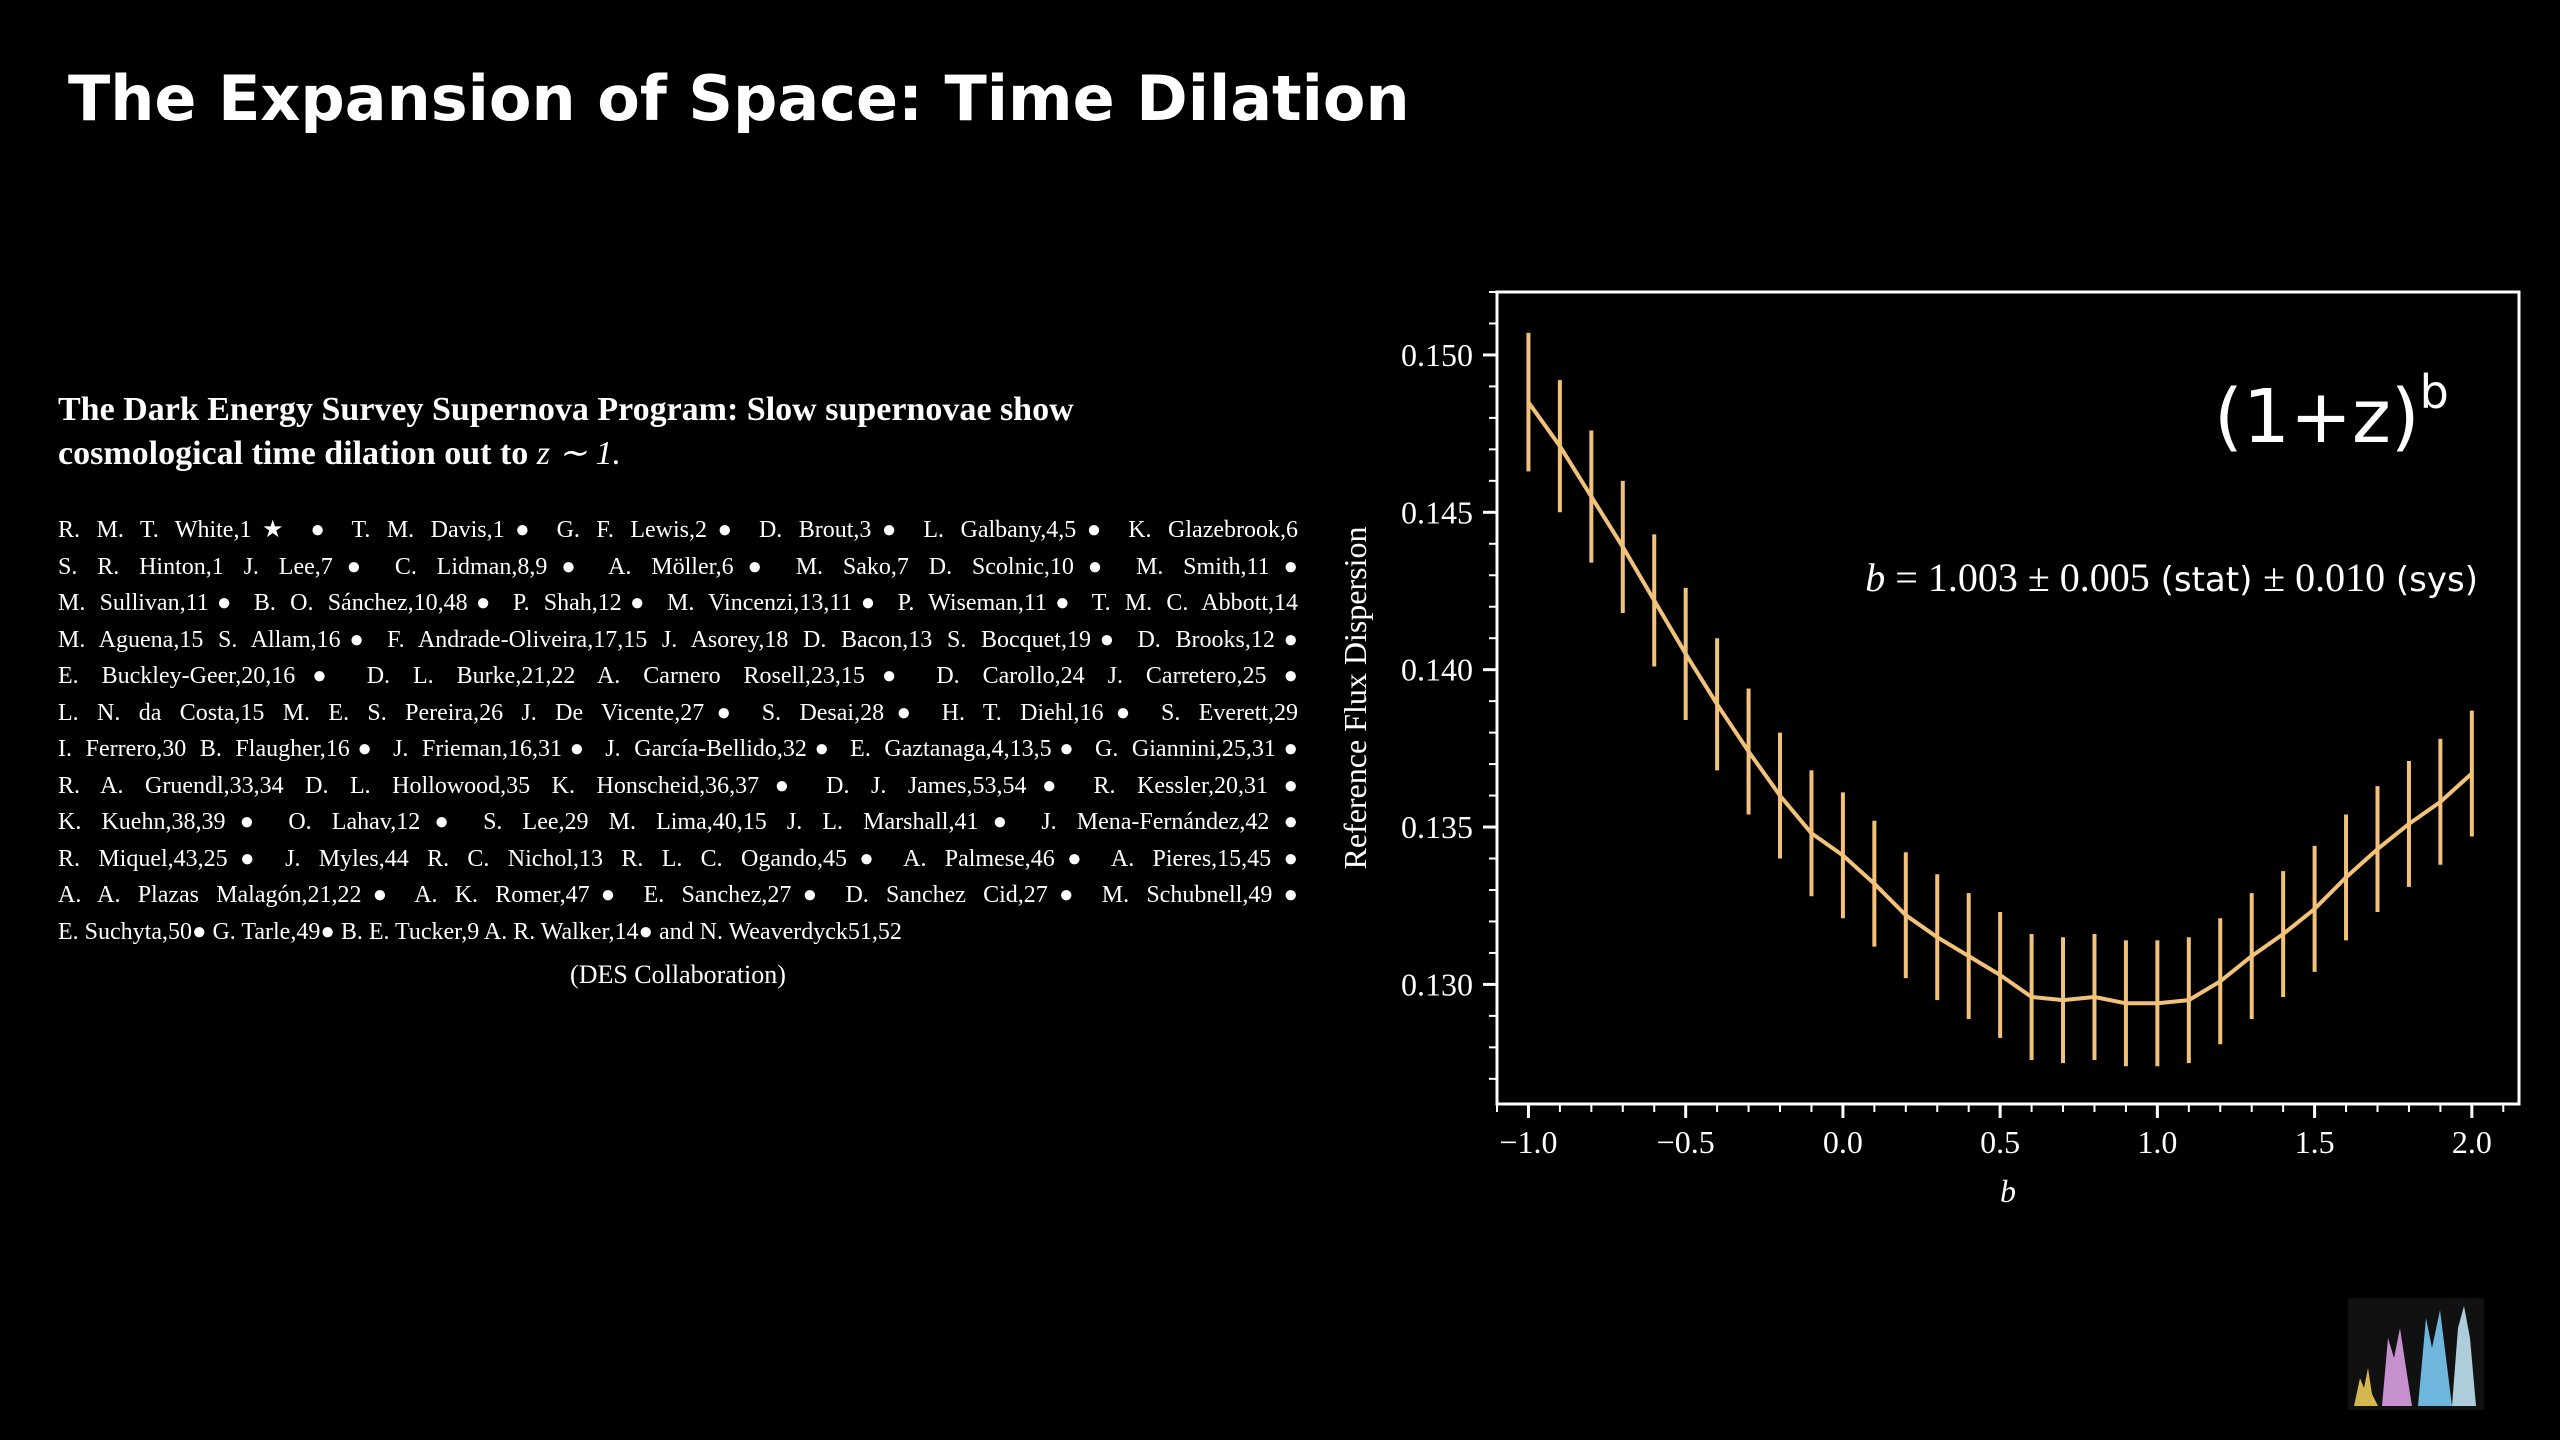 The width and height of the screenshot is (2560, 1440). What do you see at coordinates (2017, 577) in the screenshot?
I see `result-value: = 1.003 ± 0.005` at bounding box center [2017, 577].